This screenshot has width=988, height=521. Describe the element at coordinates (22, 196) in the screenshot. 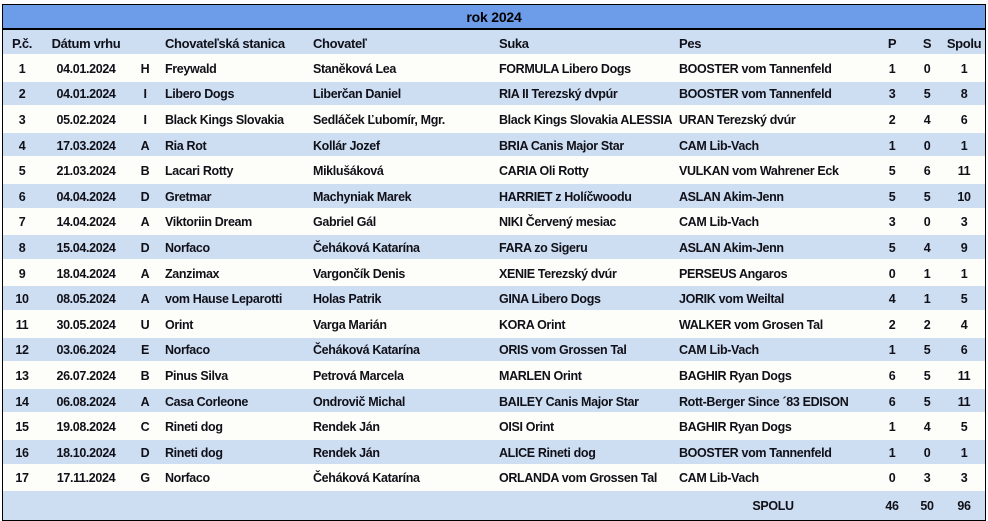

I see `cell-number: 6` at that location.